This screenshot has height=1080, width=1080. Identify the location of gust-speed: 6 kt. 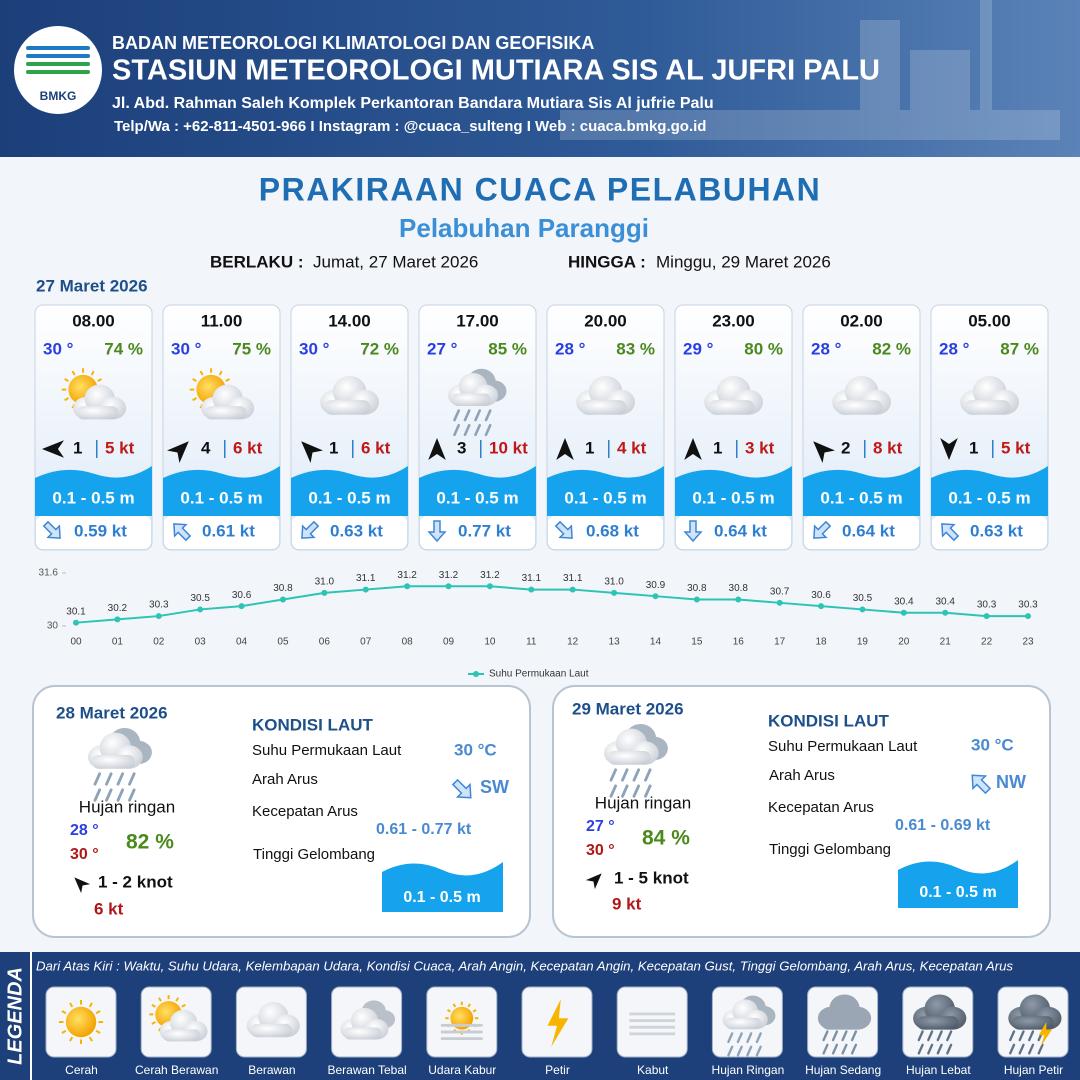
(376, 447).